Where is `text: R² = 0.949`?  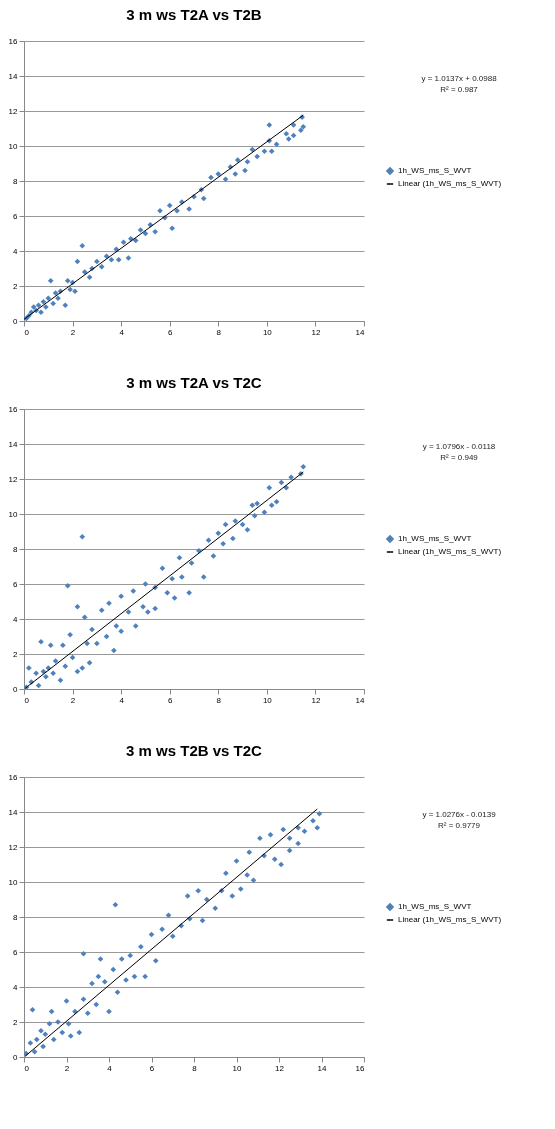
text: R² = 0.949 is located at coordinates (459, 457).